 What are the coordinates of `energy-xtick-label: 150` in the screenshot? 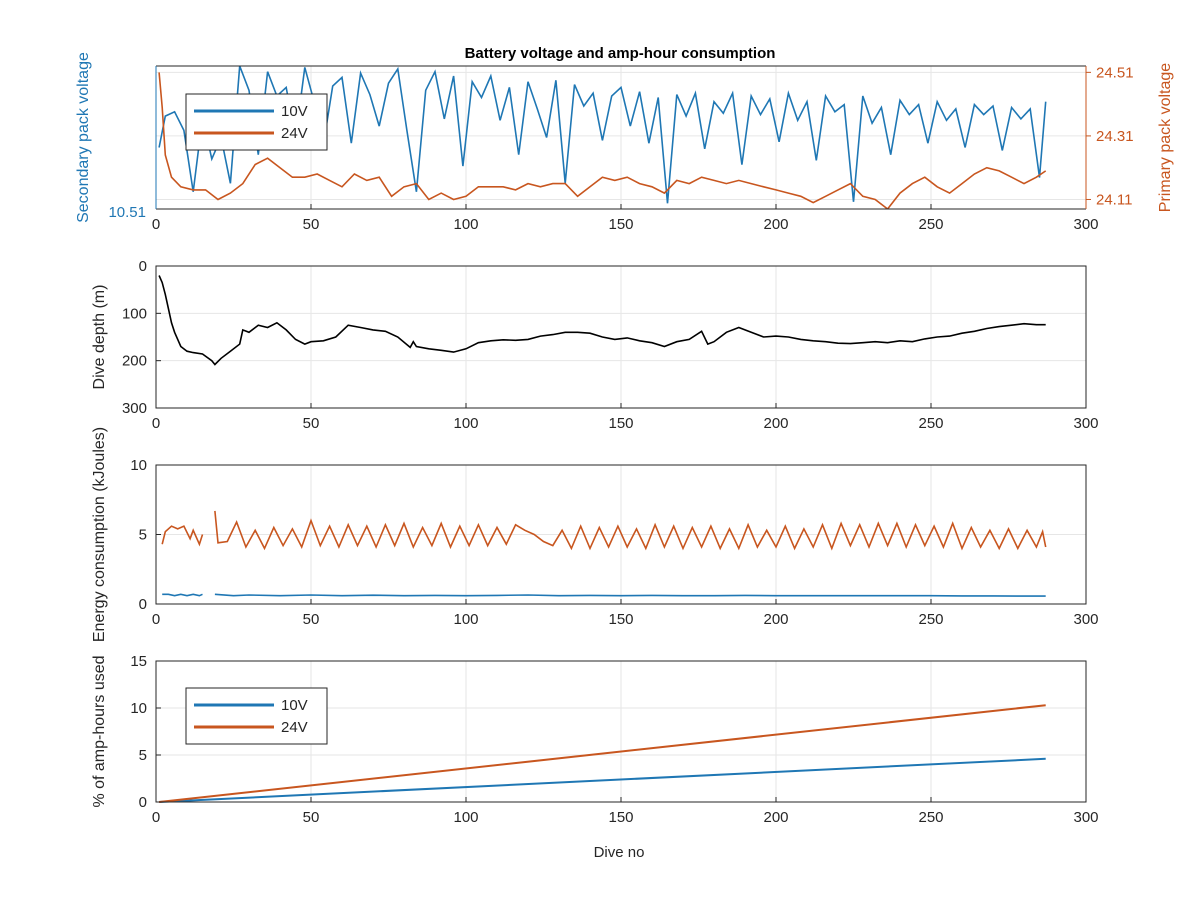 It's located at (620, 619).